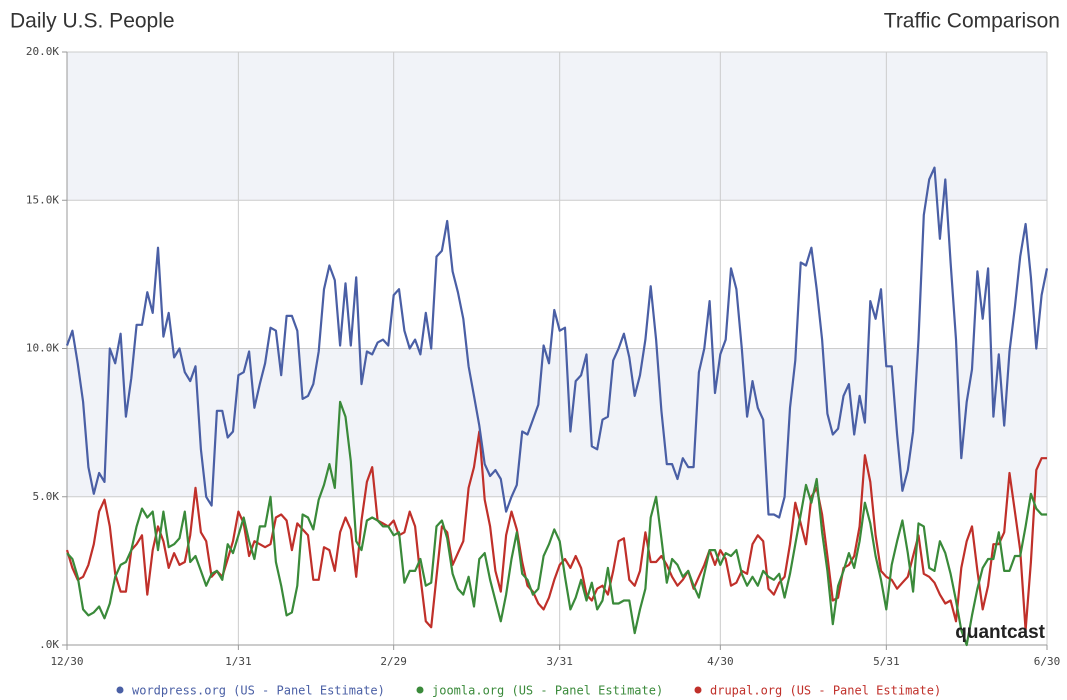 The height and width of the screenshot is (700, 1067). What do you see at coordinates (49, 644) in the screenshot?
I see `y-tick-label: .0K` at bounding box center [49, 644].